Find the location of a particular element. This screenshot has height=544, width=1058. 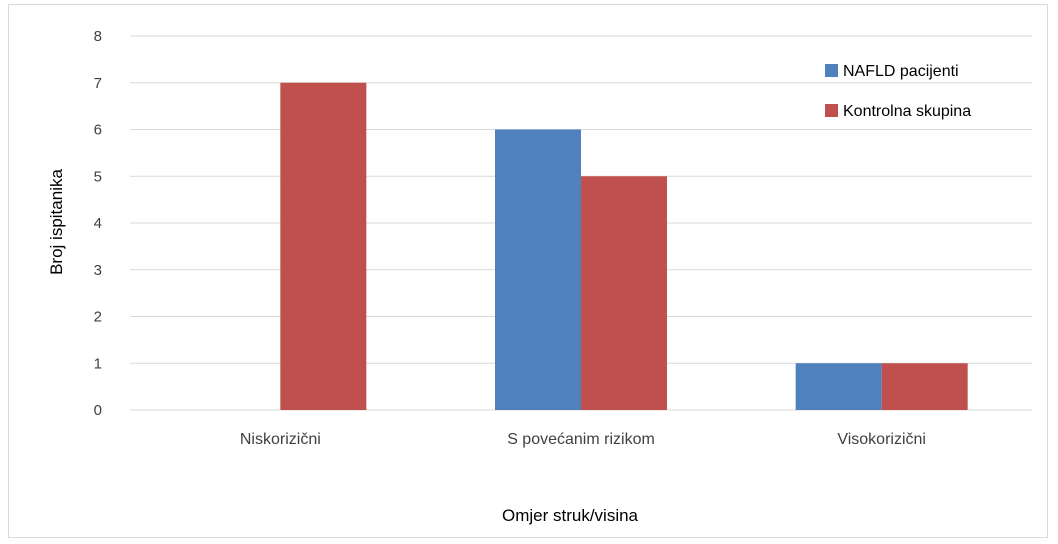

x-axis-title: Omjer struk/visina is located at coordinates (570, 515).